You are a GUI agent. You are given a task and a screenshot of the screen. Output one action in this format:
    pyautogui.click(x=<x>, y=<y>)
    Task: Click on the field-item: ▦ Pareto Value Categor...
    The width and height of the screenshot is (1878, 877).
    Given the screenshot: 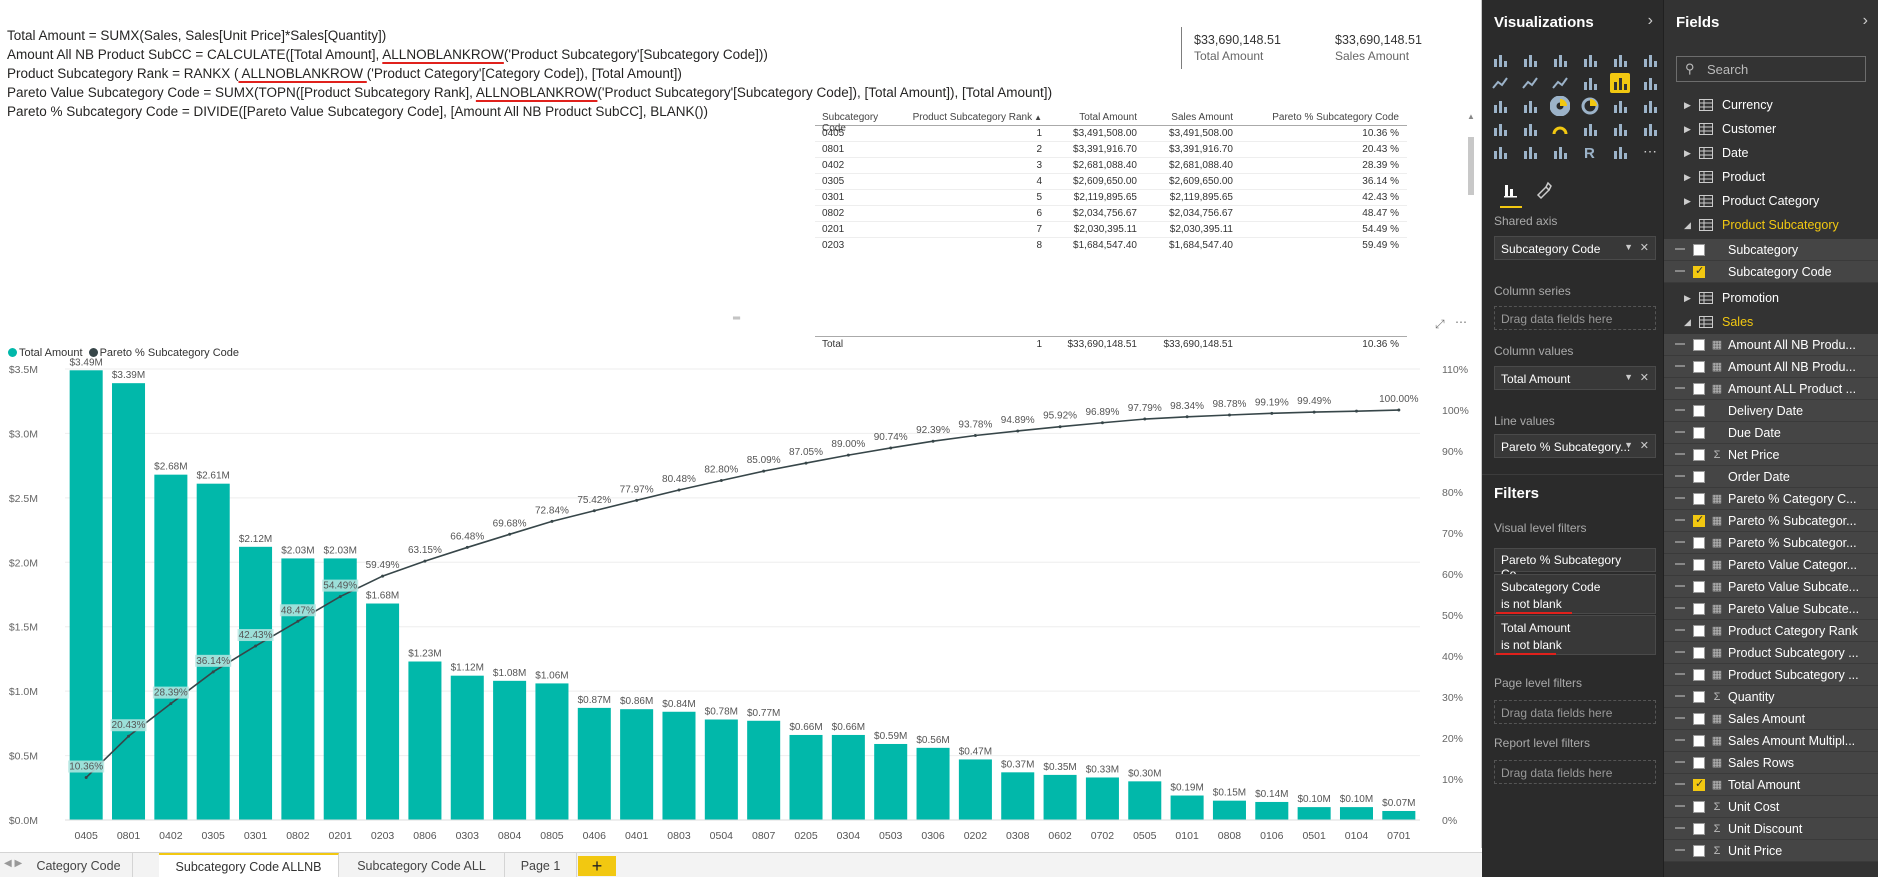 What is the action you would take?
    pyautogui.click(x=1771, y=565)
    